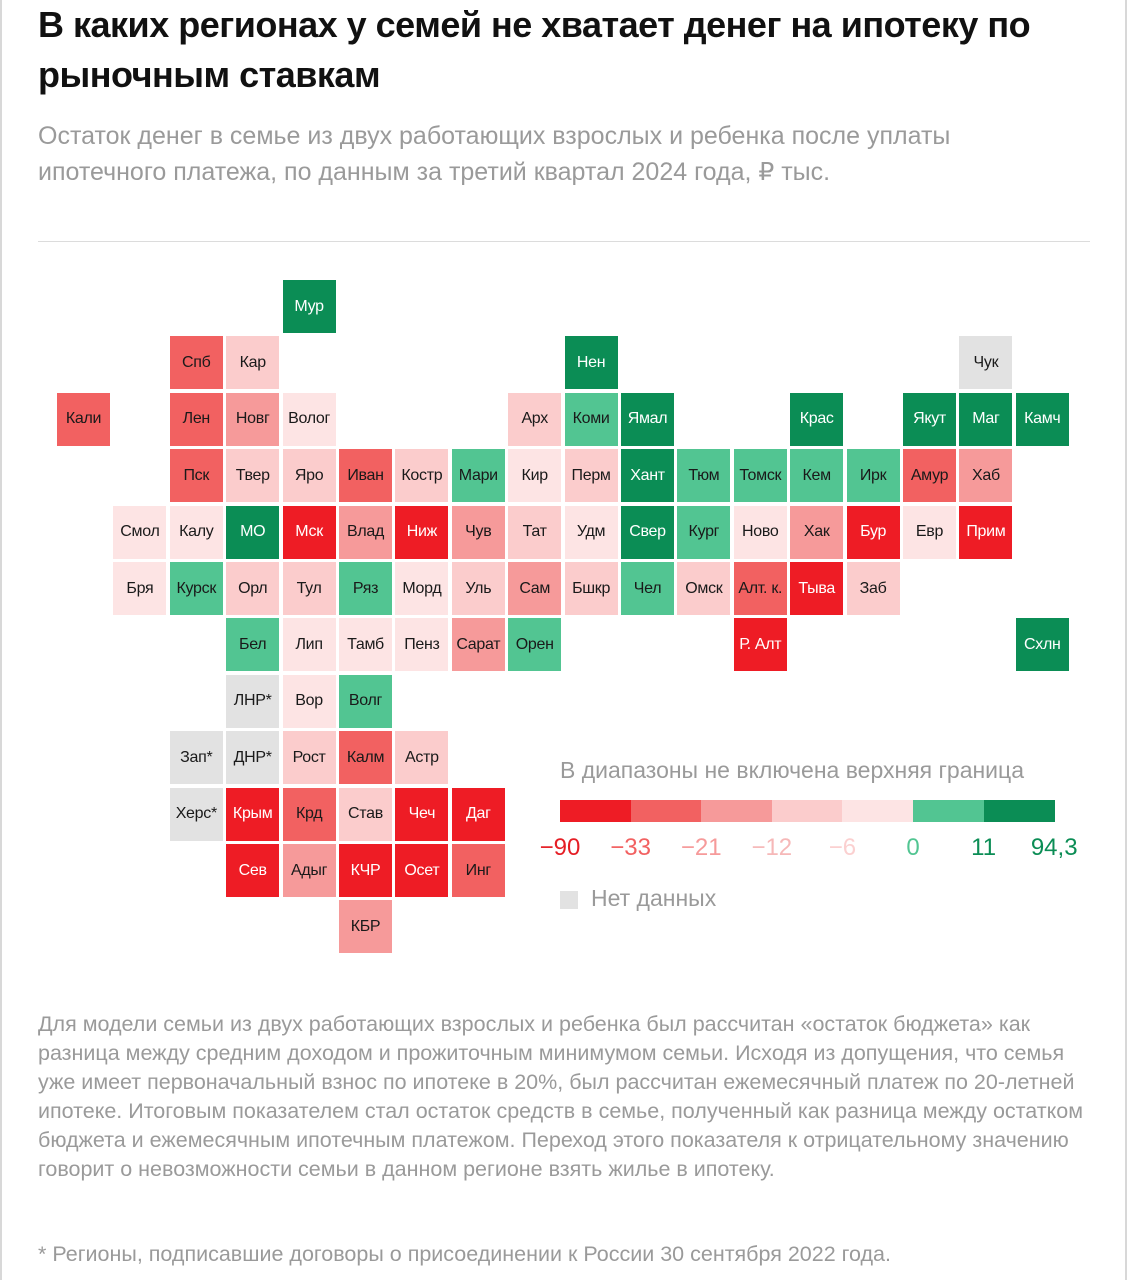  I want to click on legend-tick-label: −6, so click(842, 847).